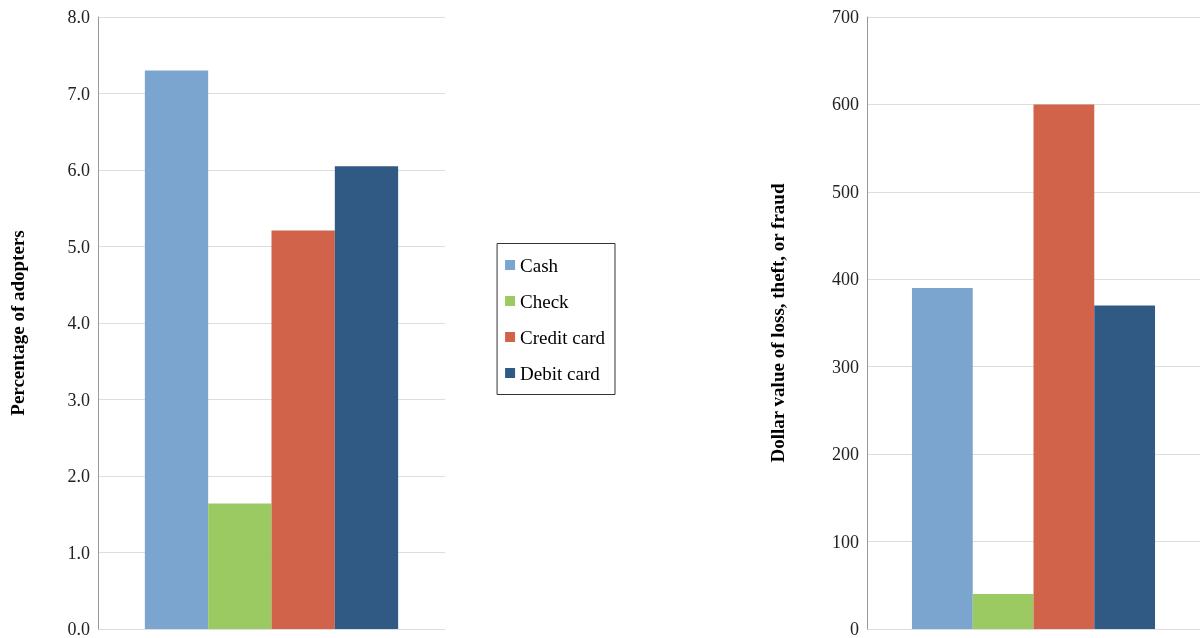 The height and width of the screenshot is (638, 1201). What do you see at coordinates (845, 104) in the screenshot?
I see `y-tick-label: 600` at bounding box center [845, 104].